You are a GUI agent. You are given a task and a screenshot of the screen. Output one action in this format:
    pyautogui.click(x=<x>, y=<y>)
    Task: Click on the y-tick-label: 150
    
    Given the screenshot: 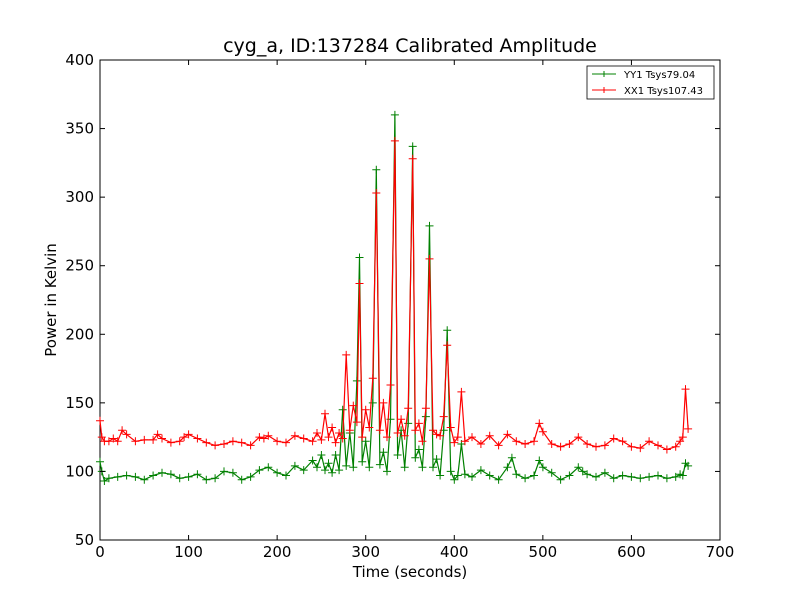 What is the action you would take?
    pyautogui.click(x=79, y=403)
    